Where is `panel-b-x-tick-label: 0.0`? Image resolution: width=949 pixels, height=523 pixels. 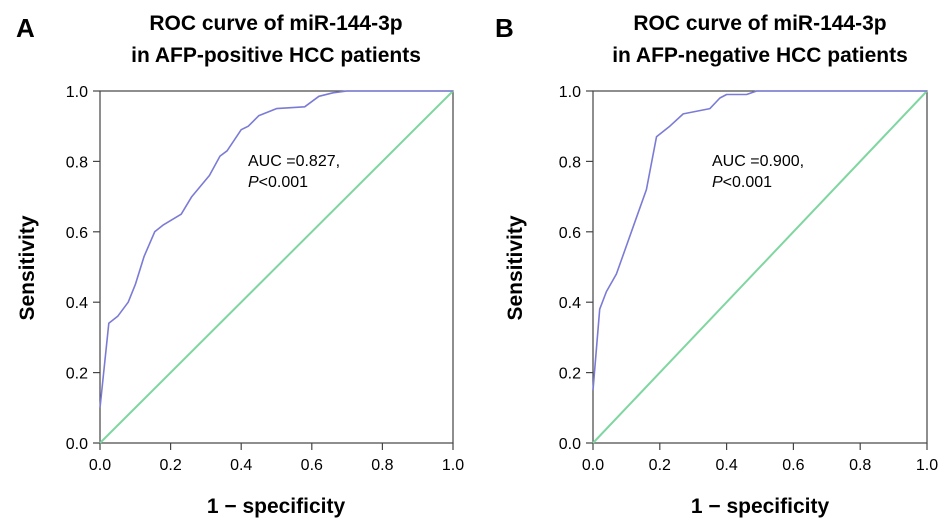 panel-b-x-tick-label: 0.0 is located at coordinates (593, 465).